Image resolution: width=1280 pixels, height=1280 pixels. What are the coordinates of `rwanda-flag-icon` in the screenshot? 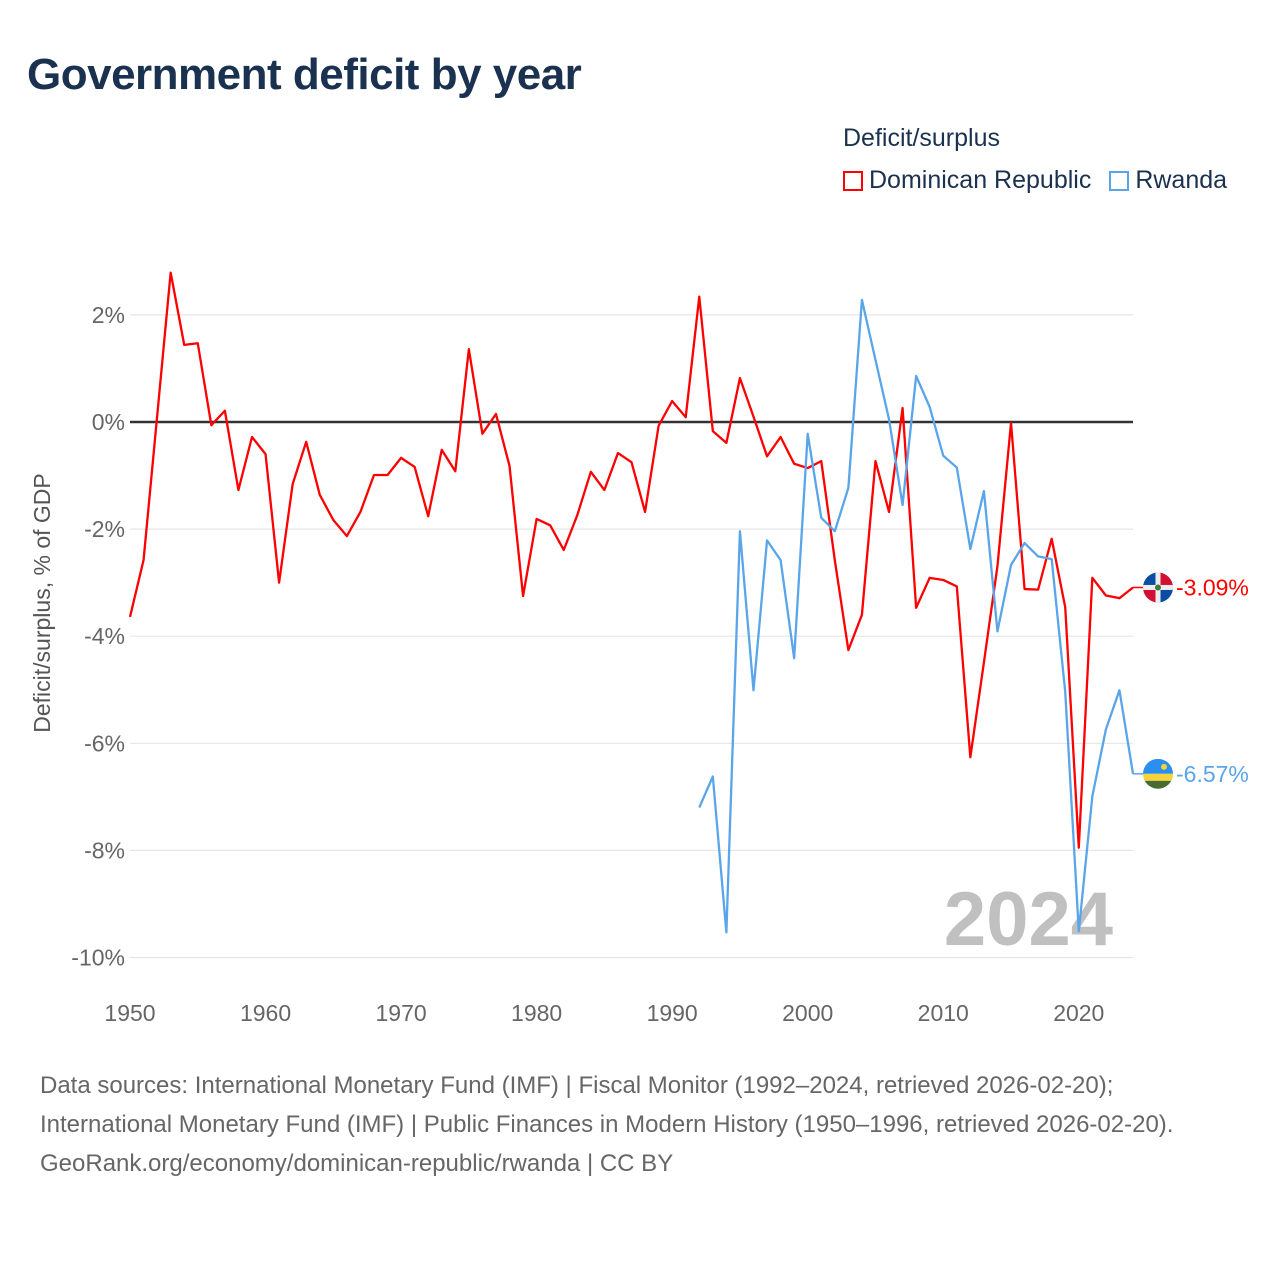 It's located at (1158, 773).